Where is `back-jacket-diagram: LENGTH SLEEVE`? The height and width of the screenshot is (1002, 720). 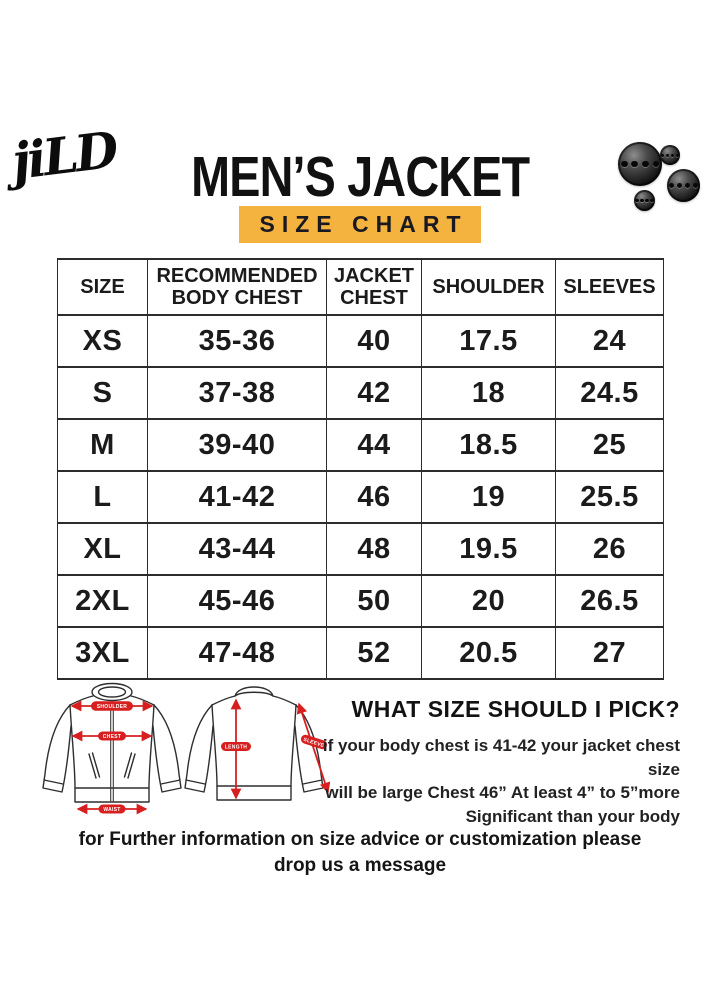 back-jacket-diagram: LENGTH SLEEVE is located at coordinates (257, 743).